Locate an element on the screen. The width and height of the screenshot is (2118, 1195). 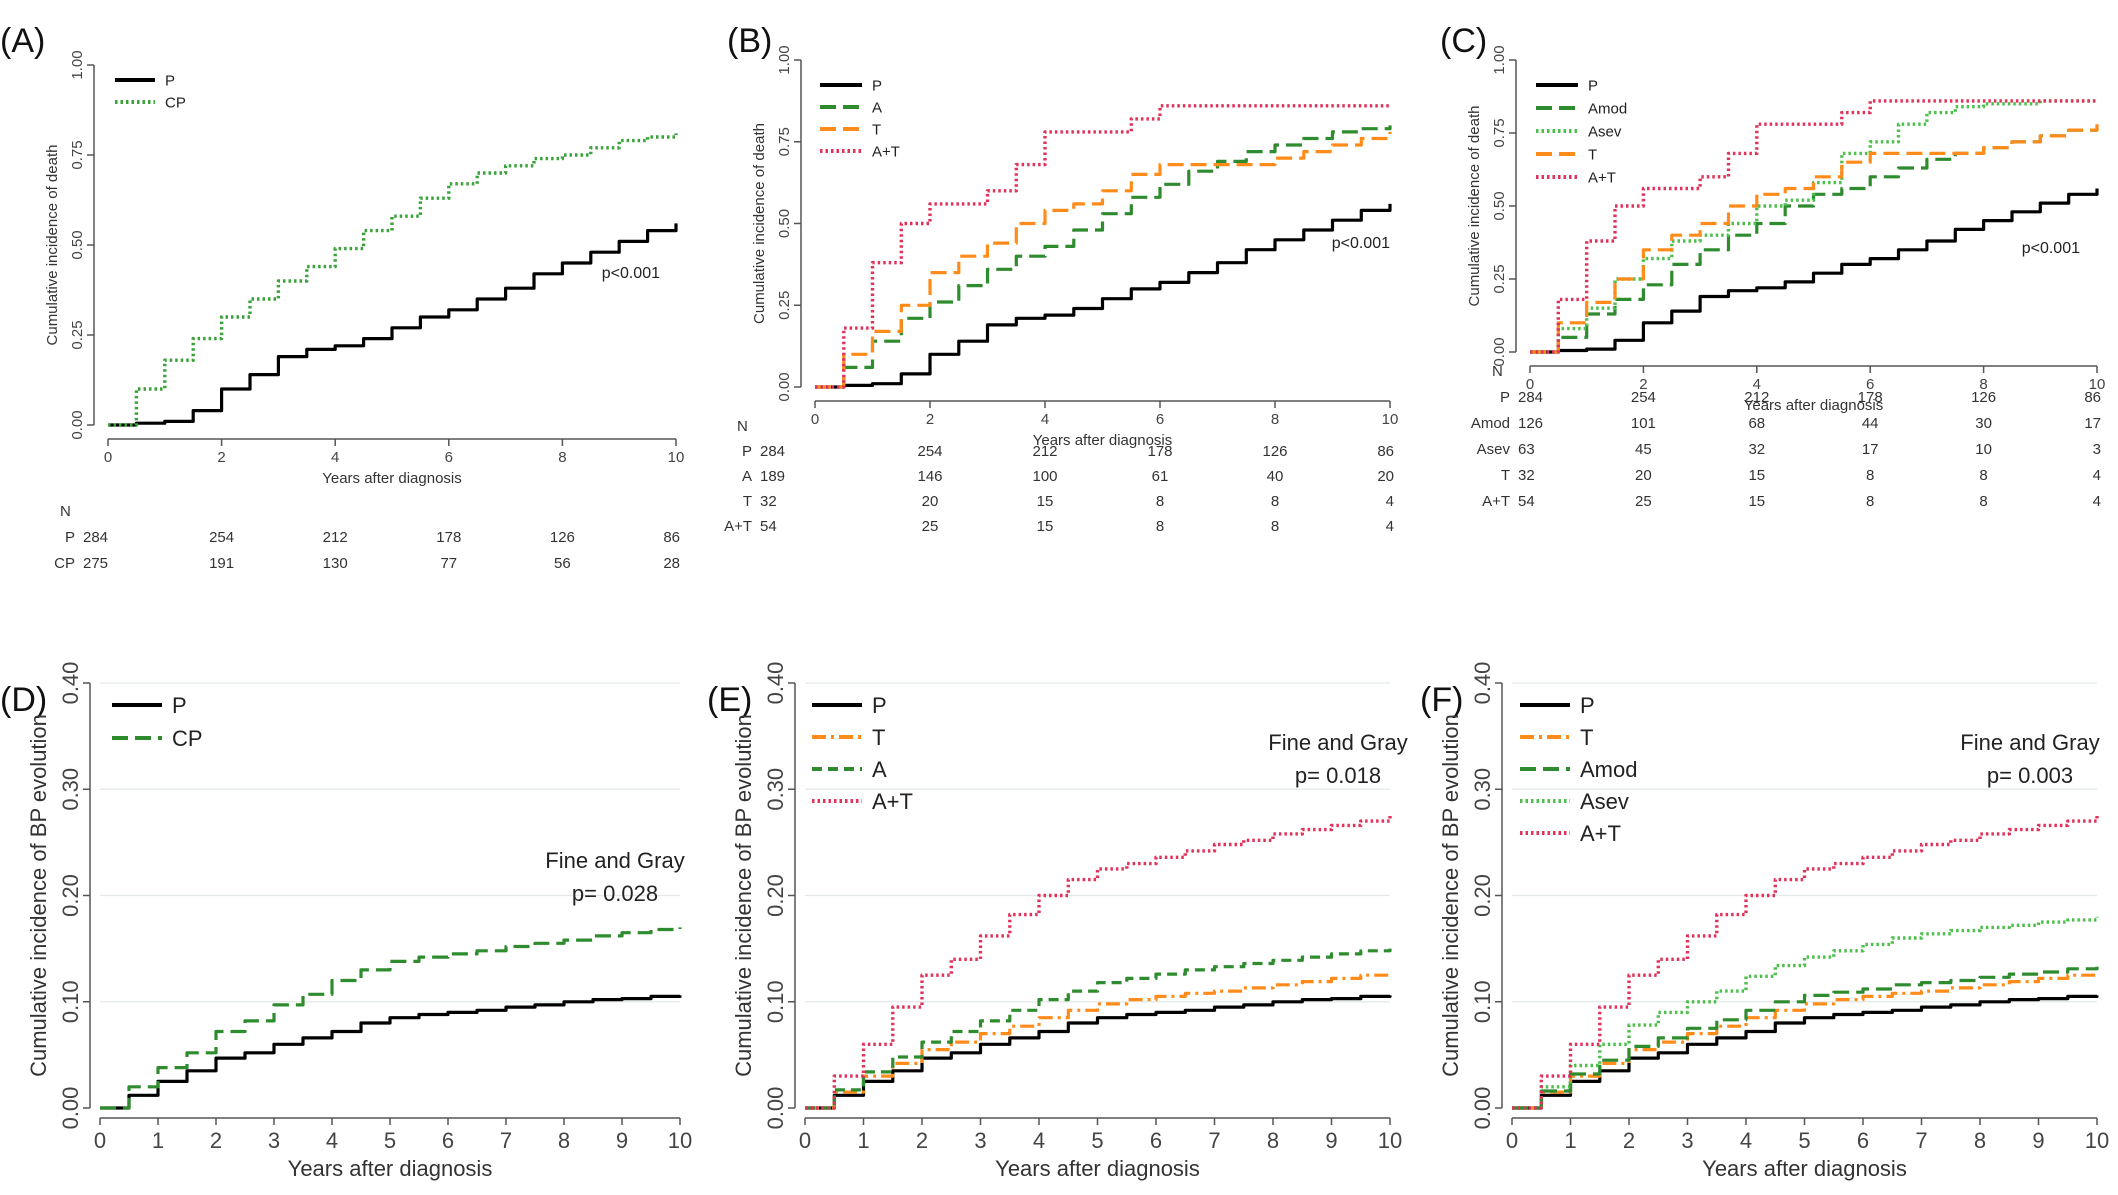
series-line-p is located at coordinates (1814, 271).